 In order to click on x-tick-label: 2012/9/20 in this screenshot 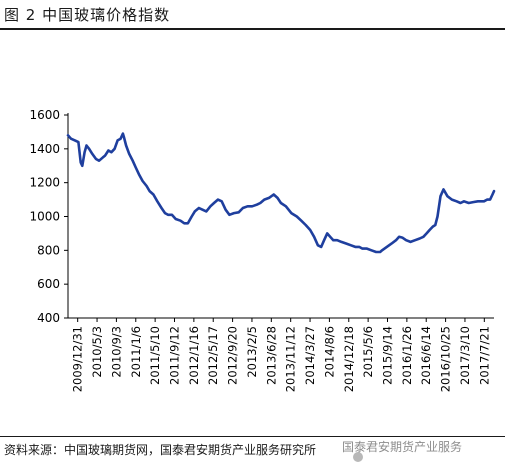, I will do `click(233, 355)`.